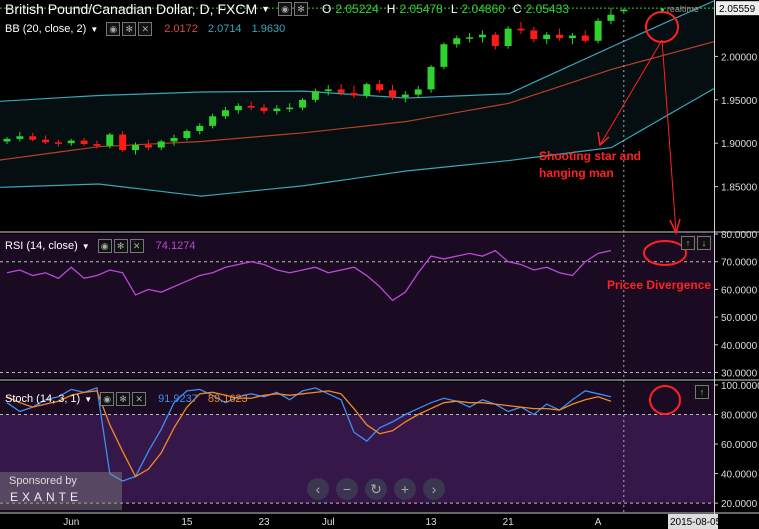 The height and width of the screenshot is (529, 759). What do you see at coordinates (227, 399) in the screenshot?
I see `stoch-d-value: 89.1623` at bounding box center [227, 399].